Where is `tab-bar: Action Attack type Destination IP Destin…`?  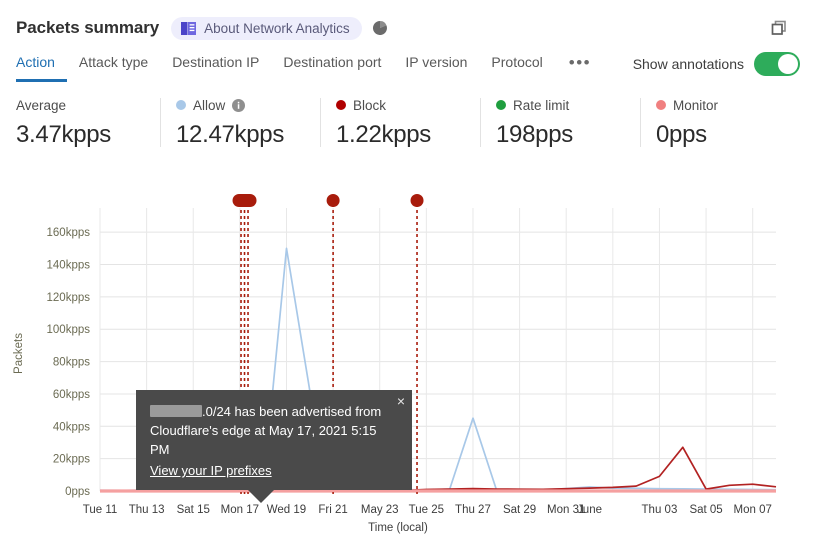 tab-bar: Action Attack type Destination IP Destin… is located at coordinates (408, 63).